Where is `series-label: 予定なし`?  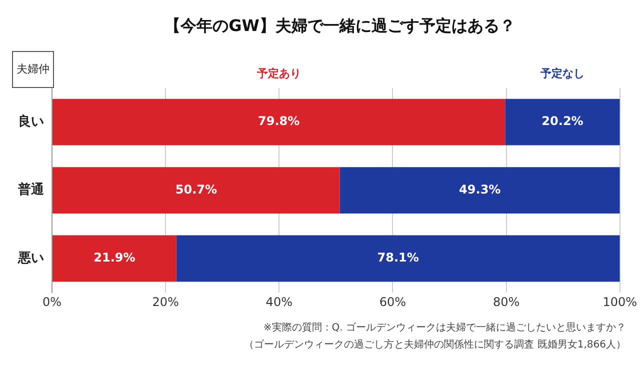 series-label: 予定なし is located at coordinates (561, 73).